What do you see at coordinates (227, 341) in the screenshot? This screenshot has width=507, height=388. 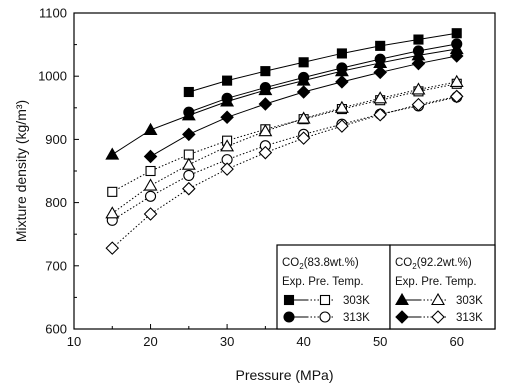 I see `x-tick-label: 30` at bounding box center [227, 341].